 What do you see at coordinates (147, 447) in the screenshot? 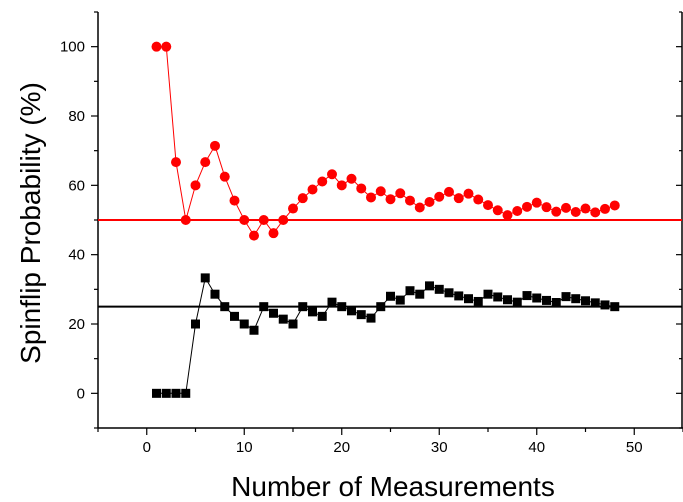
I see `x-tick-label: 0` at bounding box center [147, 447].